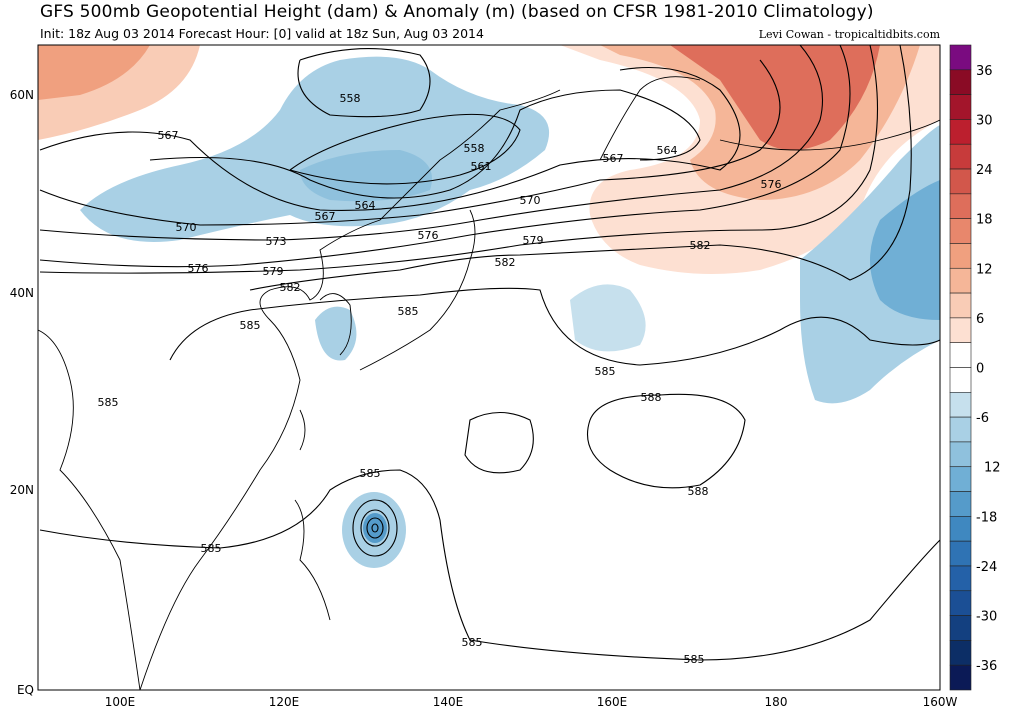 The image size is (1024, 715). I want to click on colorbar-label: -6, so click(982, 418).